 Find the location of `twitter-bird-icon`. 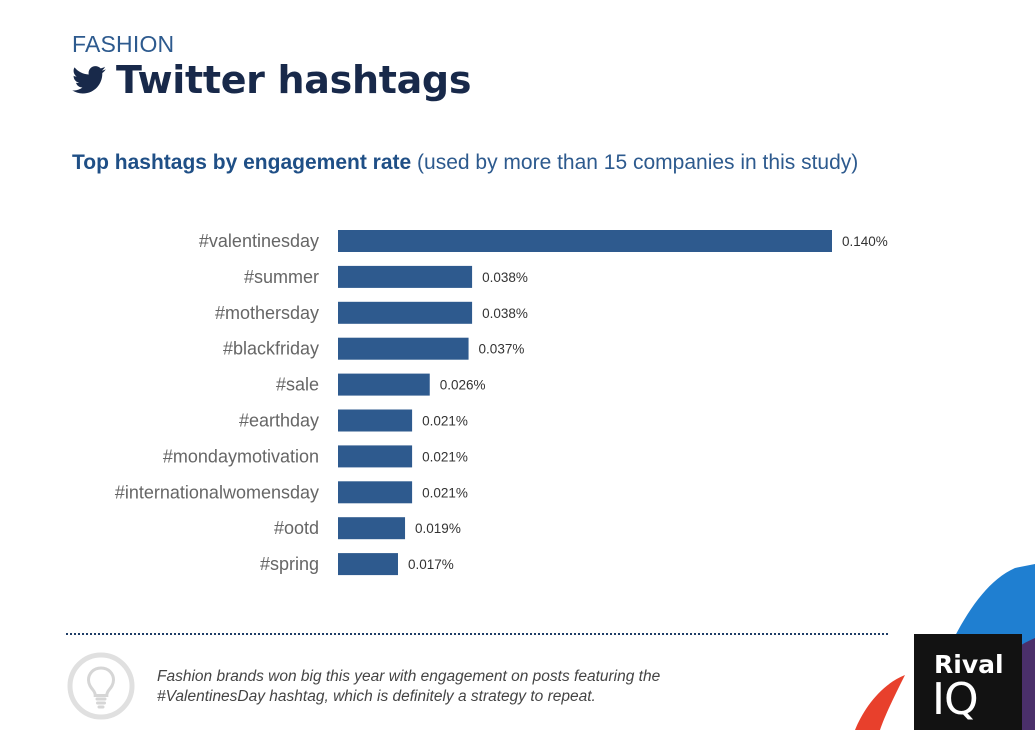

twitter-bird-icon is located at coordinates (89, 80).